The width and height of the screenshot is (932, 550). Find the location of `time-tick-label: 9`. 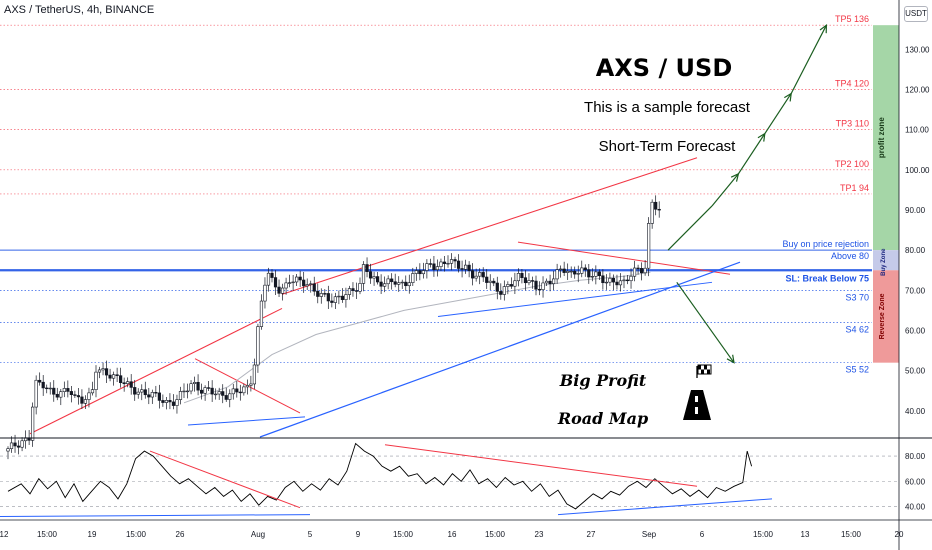

time-tick-label: 9 is located at coordinates (358, 534).